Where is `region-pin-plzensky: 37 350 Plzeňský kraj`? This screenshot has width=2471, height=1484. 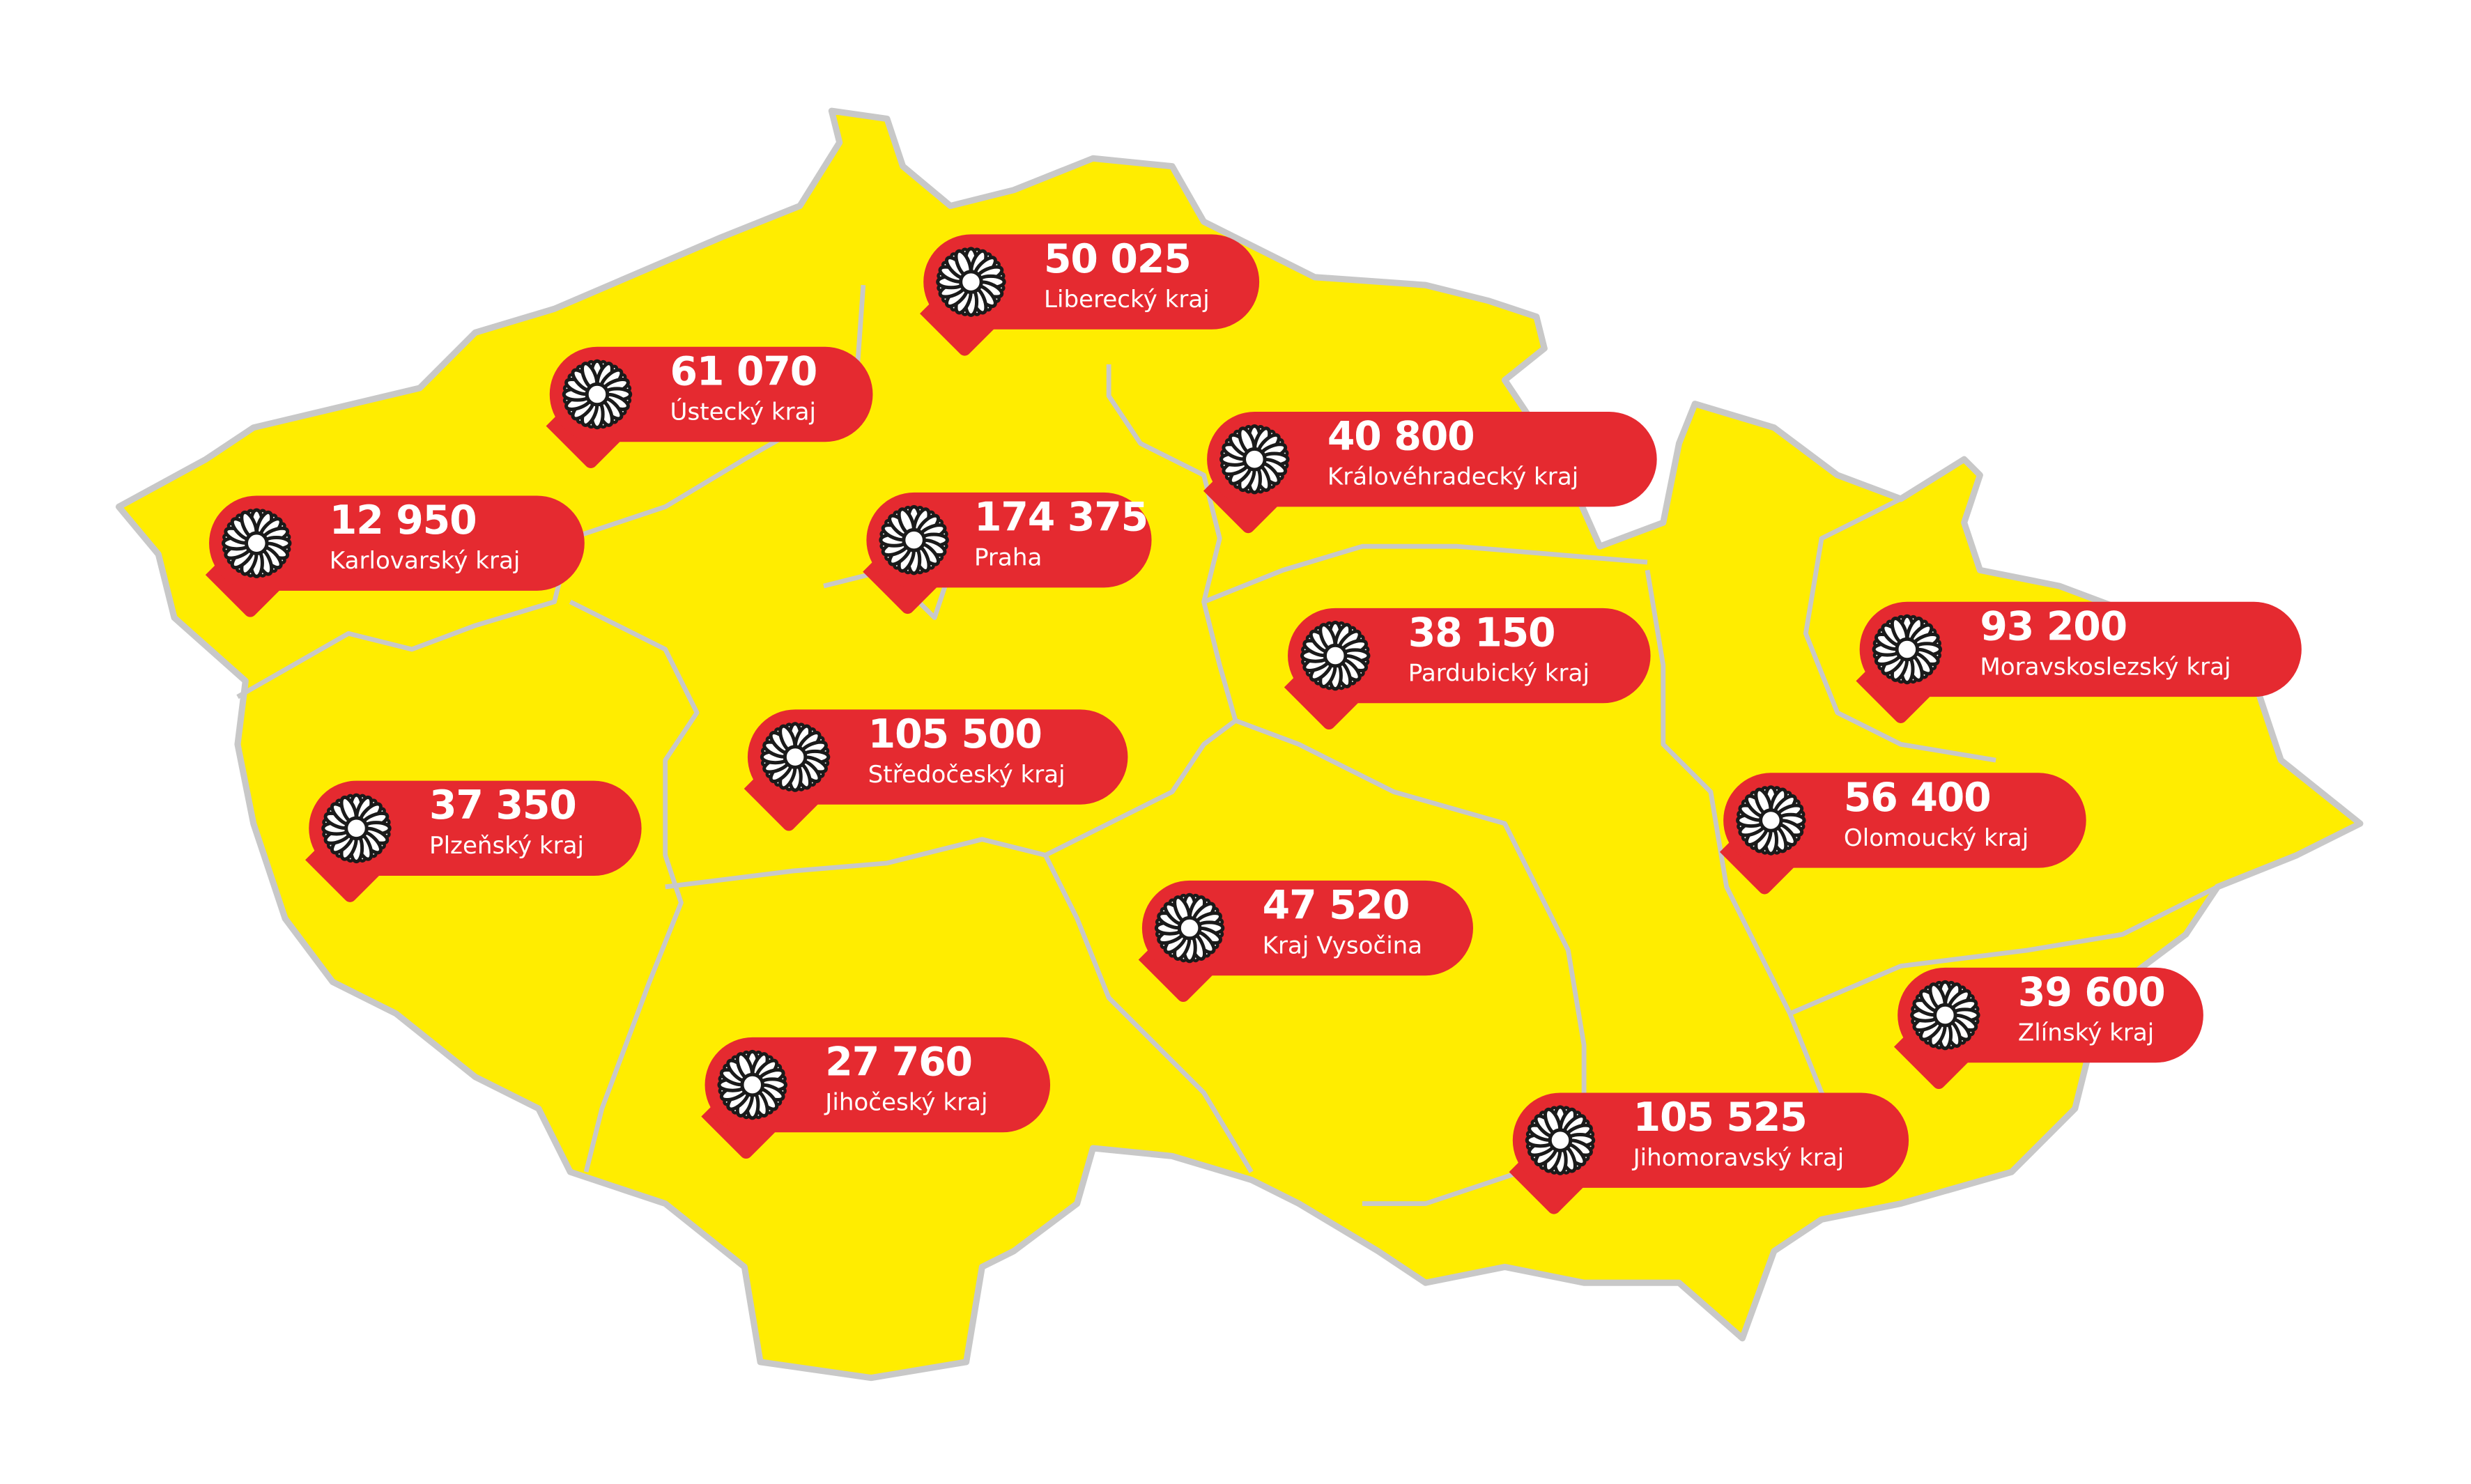 region-pin-plzensky: 37 350 Plzeňský kraj is located at coordinates (473, 842).